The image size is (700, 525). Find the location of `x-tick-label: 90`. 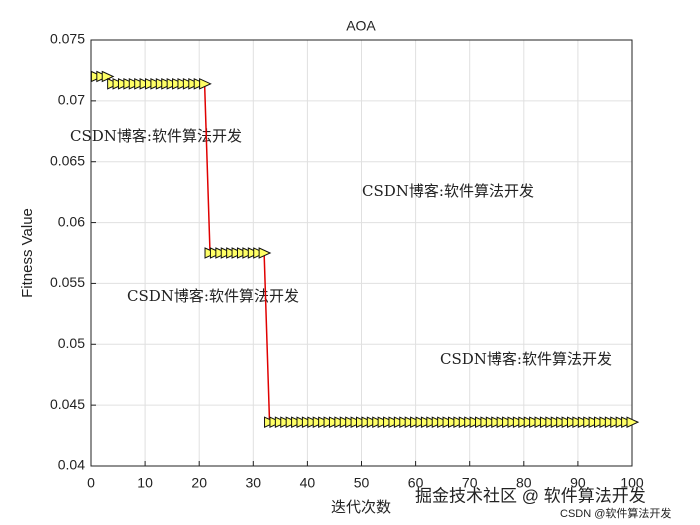

x-tick-label: 90 is located at coordinates (578, 483).